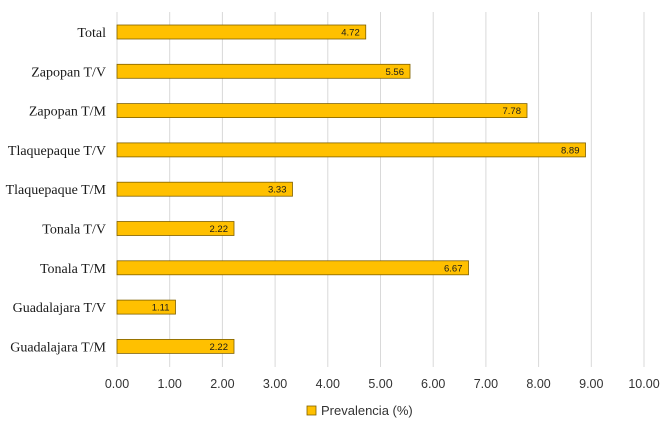  Describe the element at coordinates (328, 384) in the screenshot. I see `x-tick-label: 4.00` at that location.